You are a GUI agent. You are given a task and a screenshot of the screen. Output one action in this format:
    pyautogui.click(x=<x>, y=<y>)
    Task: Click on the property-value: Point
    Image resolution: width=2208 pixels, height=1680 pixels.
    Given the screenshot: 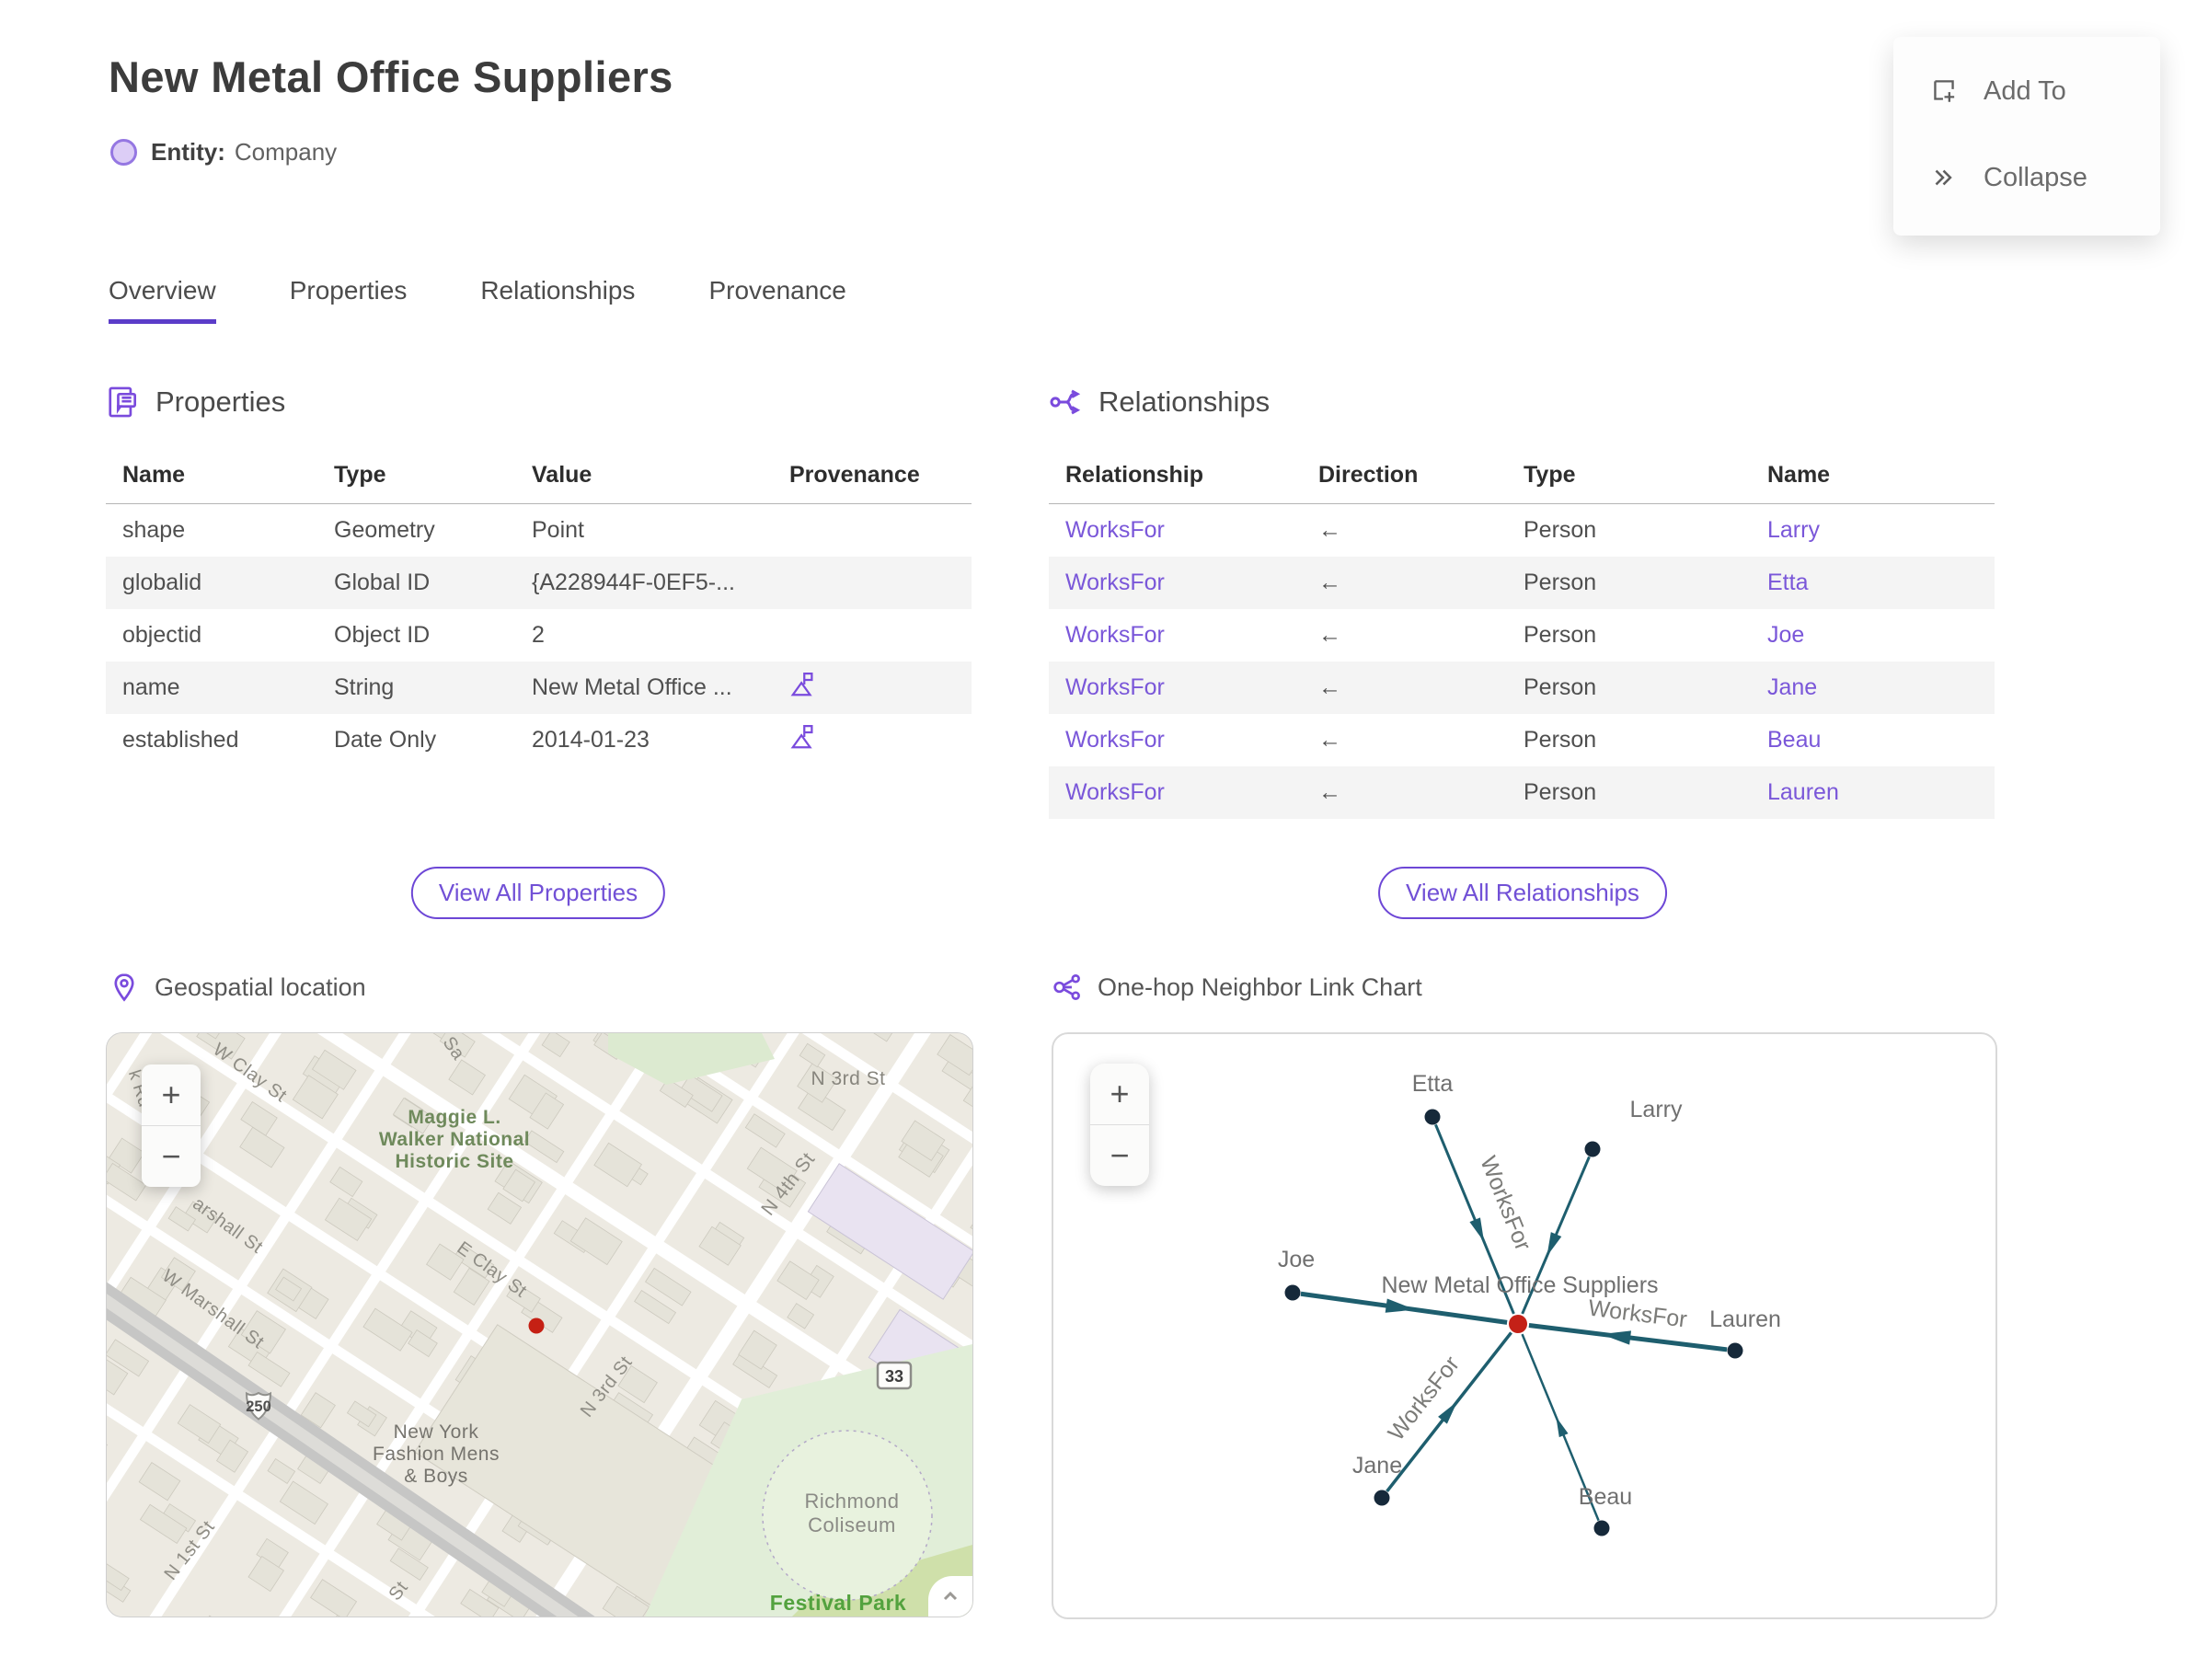 What is the action you would take?
    pyautogui.click(x=558, y=530)
    